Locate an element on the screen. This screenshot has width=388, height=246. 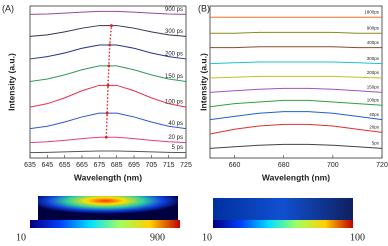
series-label: 100ps is located at coordinates (373, 99).